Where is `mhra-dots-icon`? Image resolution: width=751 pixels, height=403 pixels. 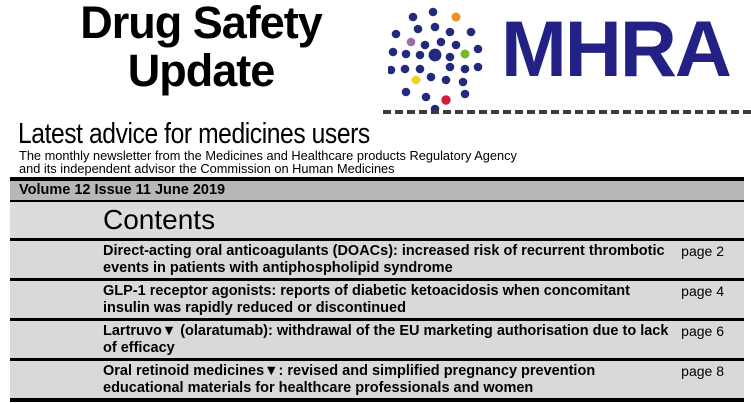
mhra-dots-icon is located at coordinates (435, 60).